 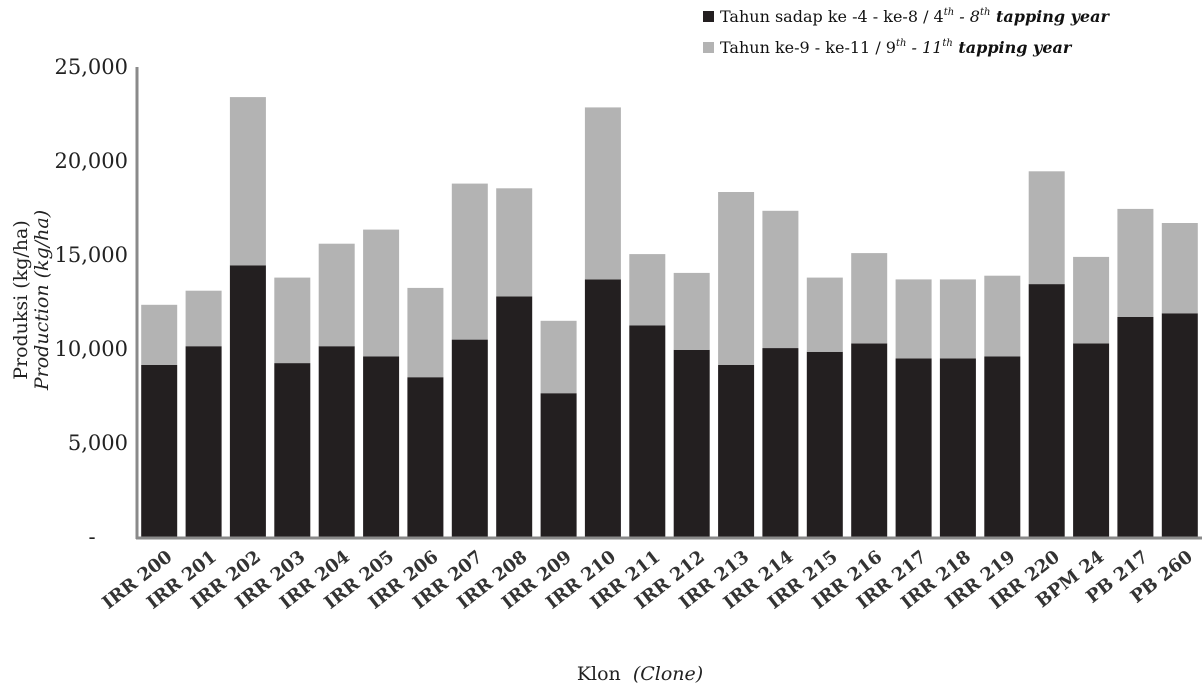 I want to click on x-axis-title-italic: (Clone), so click(x=668, y=674).